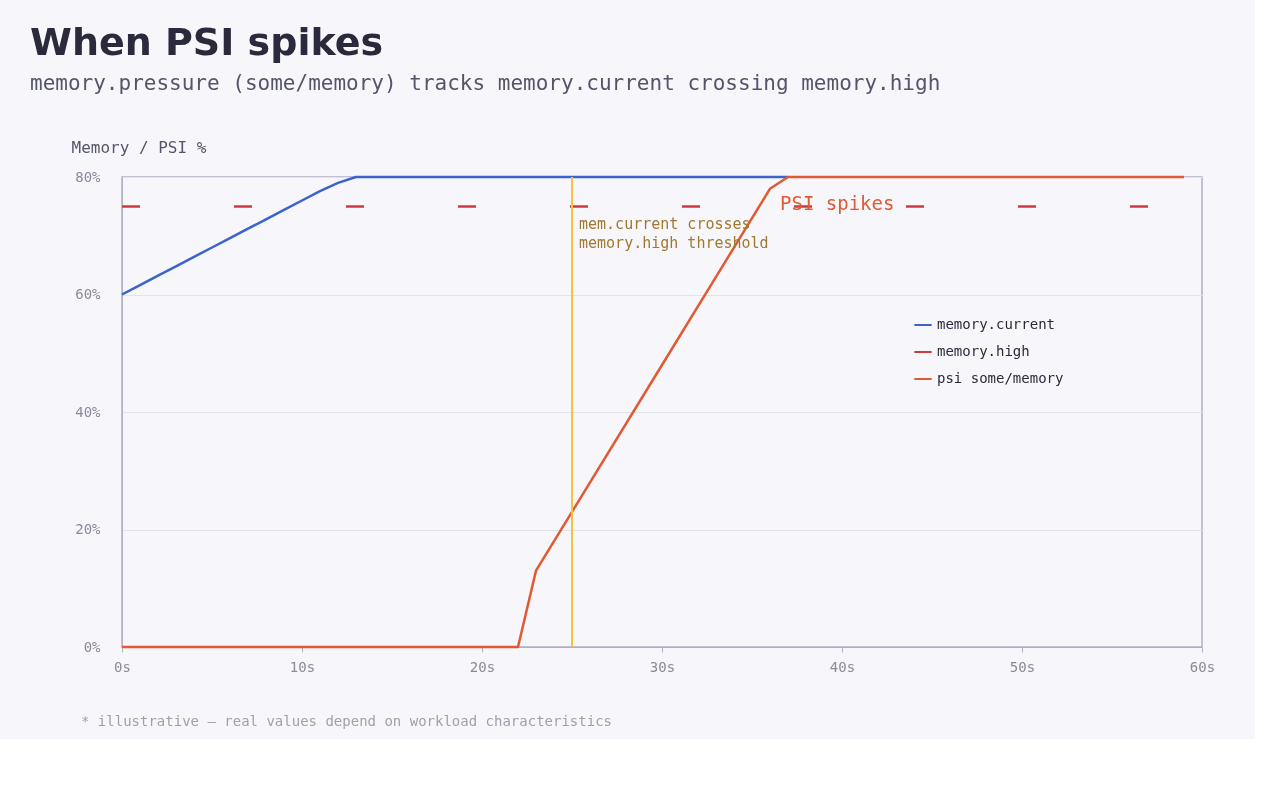 This screenshot has width=1280, height=800. What do you see at coordinates (837, 202) in the screenshot?
I see `annotation: PSI spikes` at bounding box center [837, 202].